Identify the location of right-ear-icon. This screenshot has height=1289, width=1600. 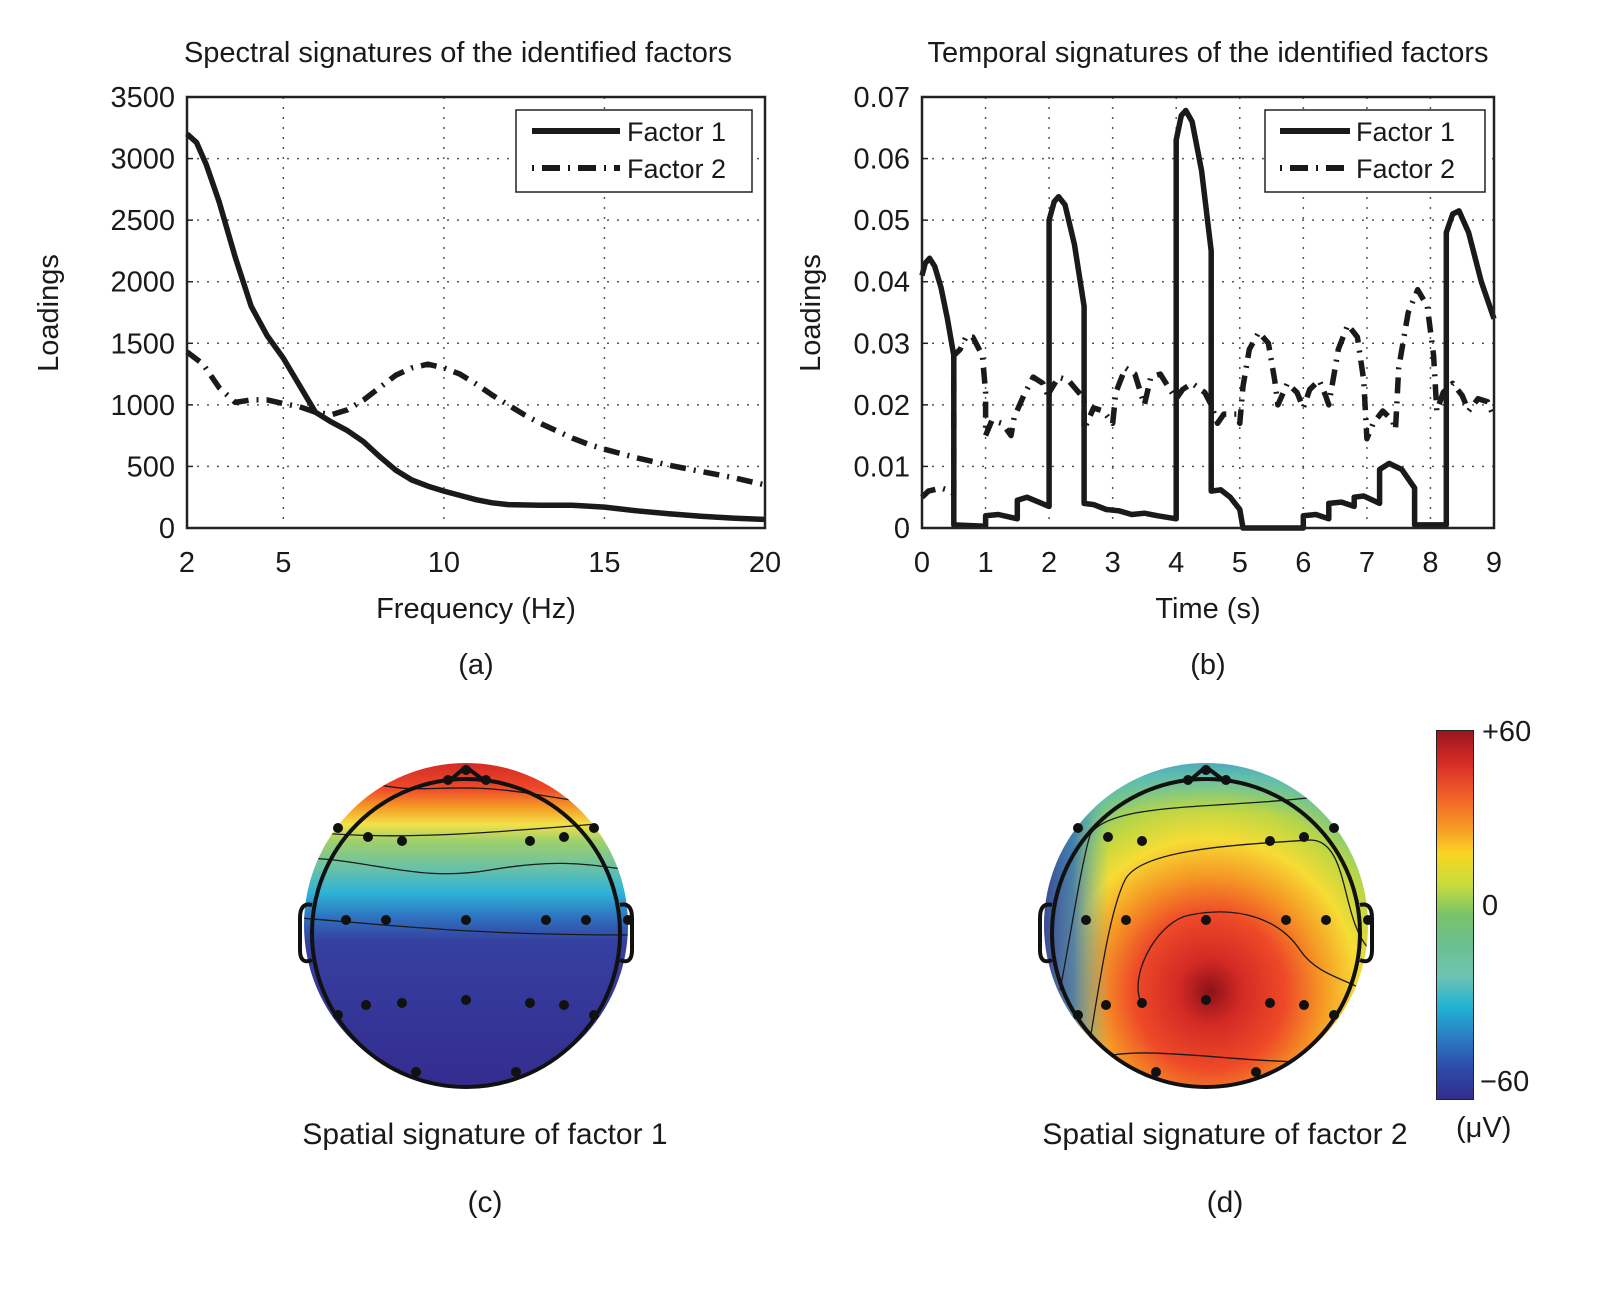
(1366, 933).